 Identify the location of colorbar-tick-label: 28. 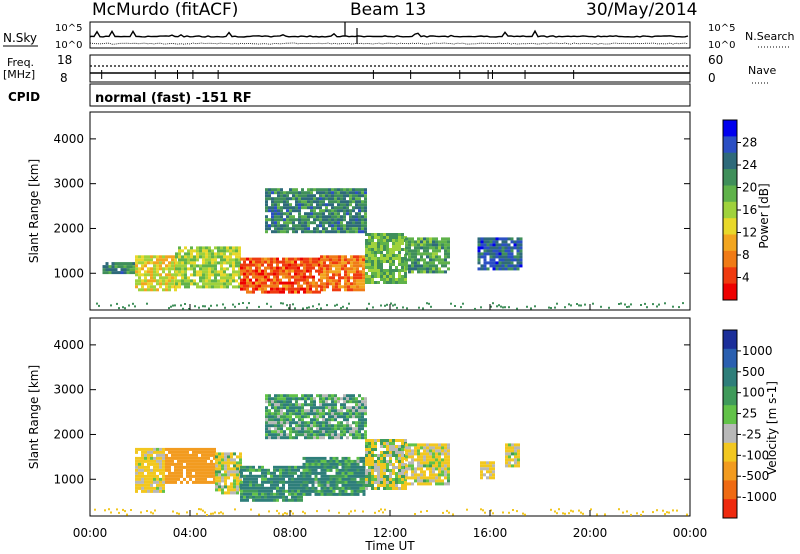
(749, 143).